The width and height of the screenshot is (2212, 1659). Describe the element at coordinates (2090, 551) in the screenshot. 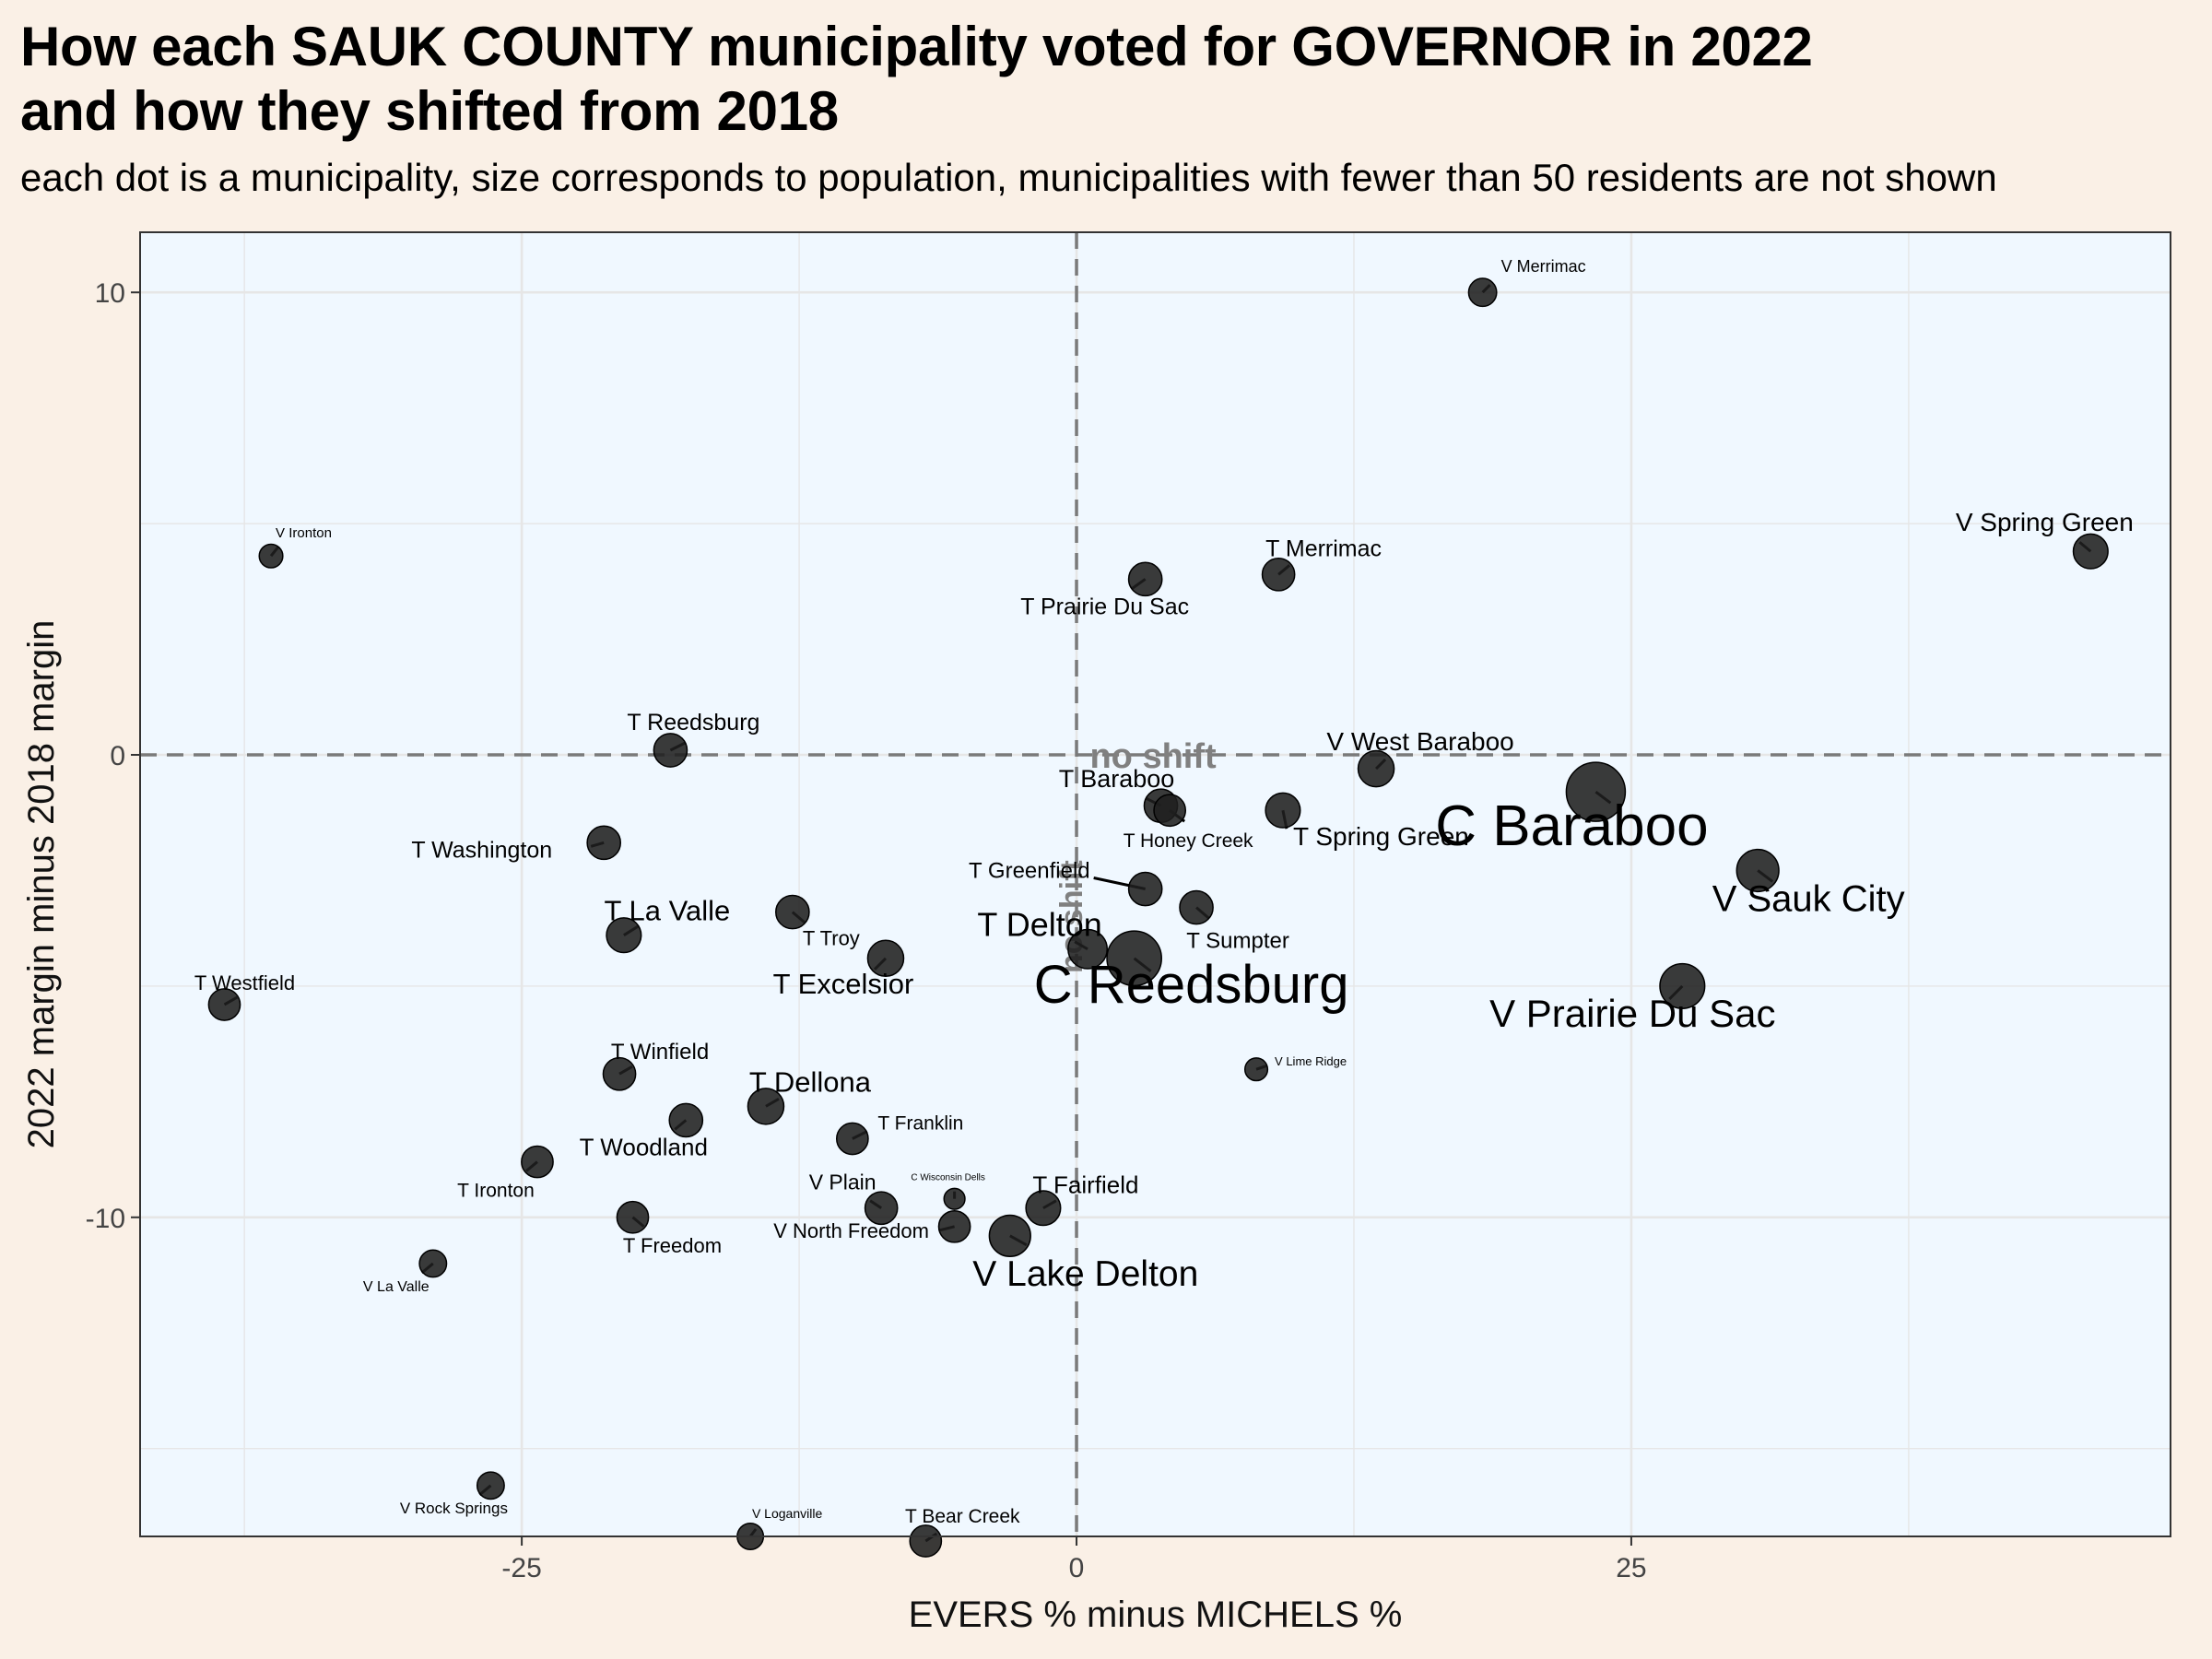

I see `point-v-spring-green` at that location.